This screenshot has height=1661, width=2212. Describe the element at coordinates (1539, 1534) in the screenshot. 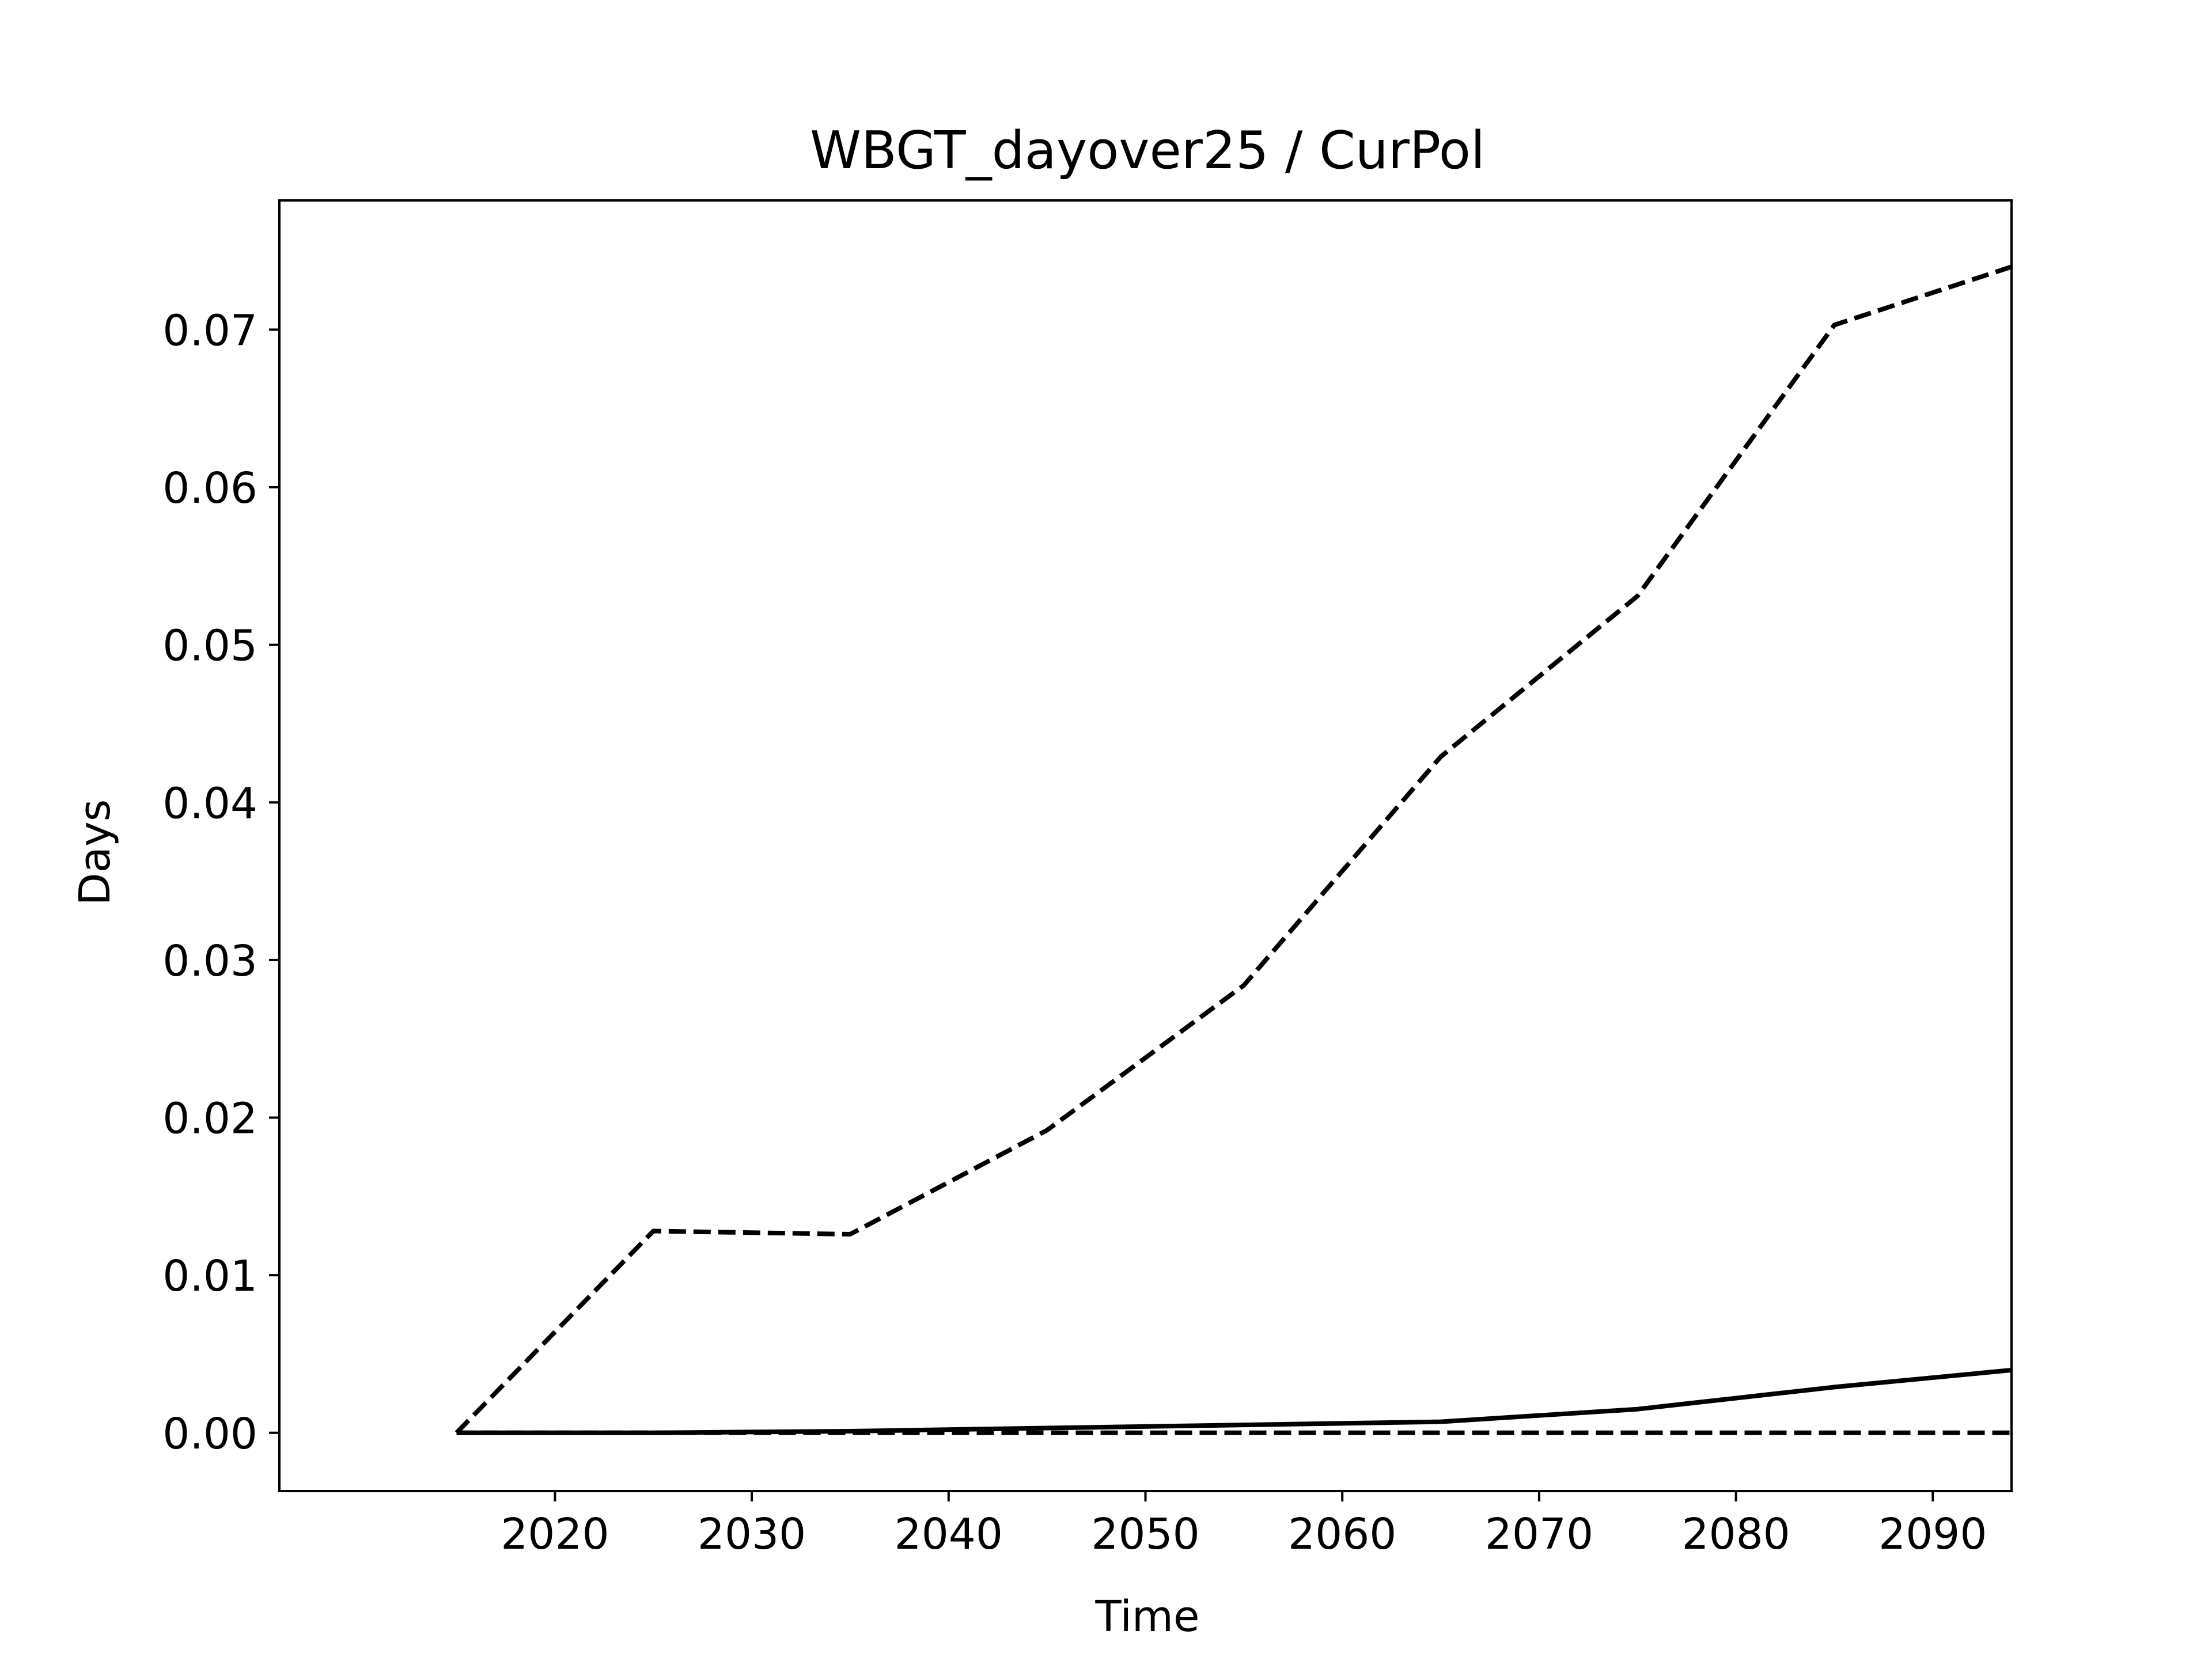

I see `x-tick-label: 2070` at that location.